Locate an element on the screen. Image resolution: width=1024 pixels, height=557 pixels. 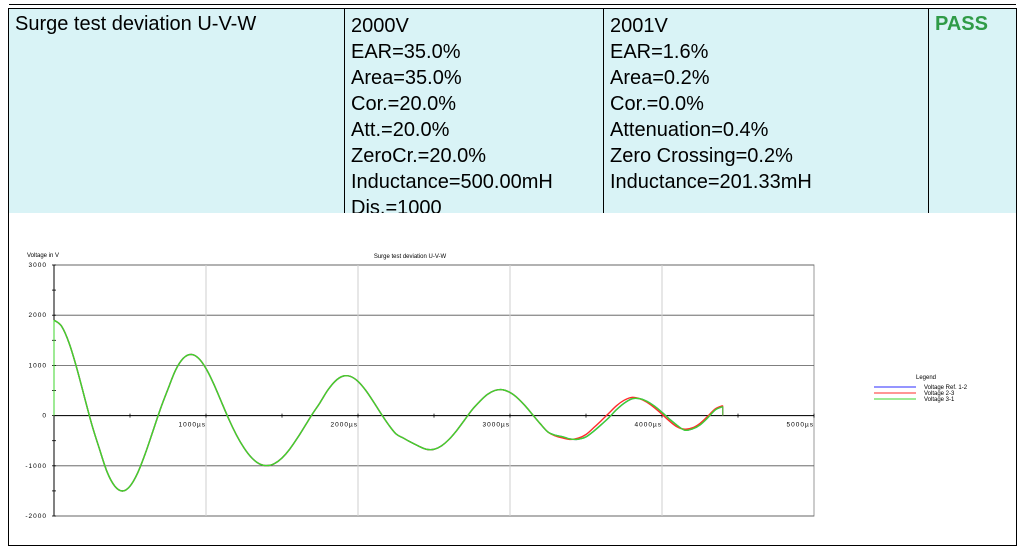
result-cell: PASS is located at coordinates (972, 115).